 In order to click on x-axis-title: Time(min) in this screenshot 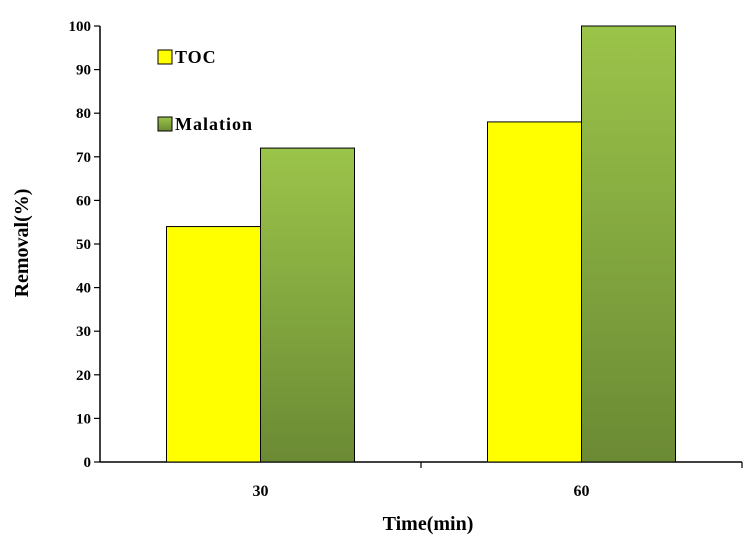, I will do `click(428, 524)`.